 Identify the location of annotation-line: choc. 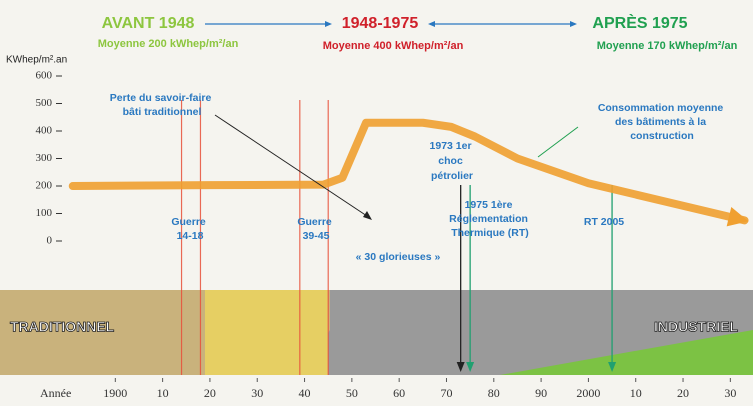
(450, 161).